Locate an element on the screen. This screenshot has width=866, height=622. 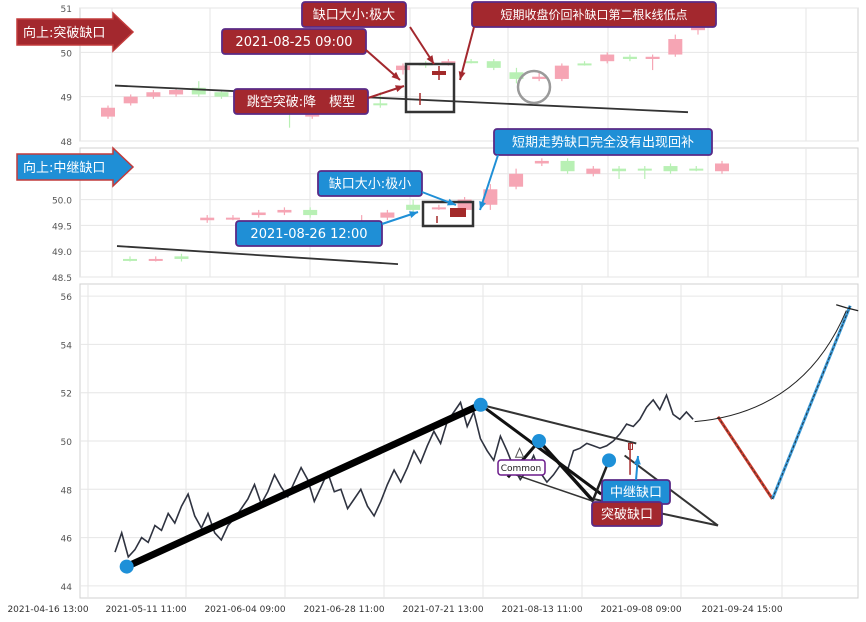
callout-gap-time-mid-text: 2021-08-26 12:00 is located at coordinates (308, 234).